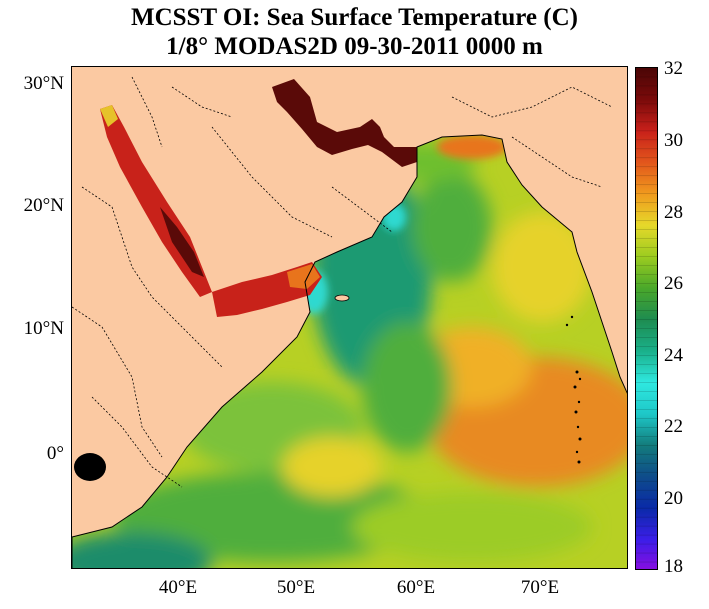  What do you see at coordinates (109, 116) in the screenshot?
I see `gulf-of-suez` at bounding box center [109, 116].